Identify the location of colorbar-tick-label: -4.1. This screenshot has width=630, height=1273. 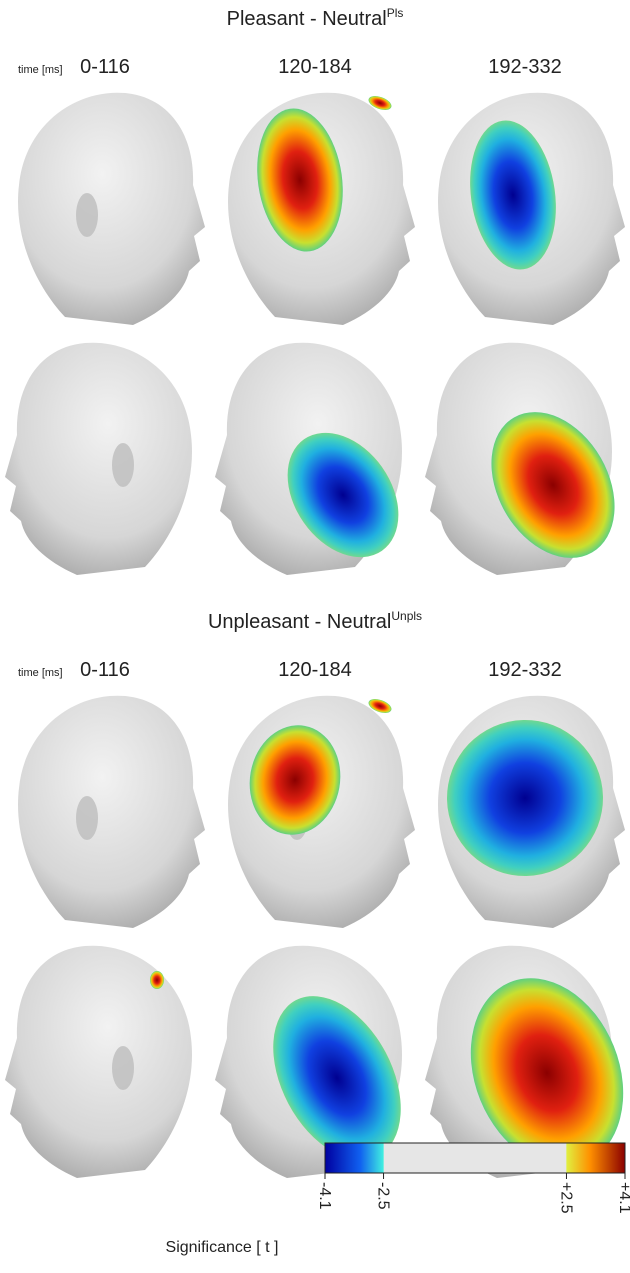
(324, 1196).